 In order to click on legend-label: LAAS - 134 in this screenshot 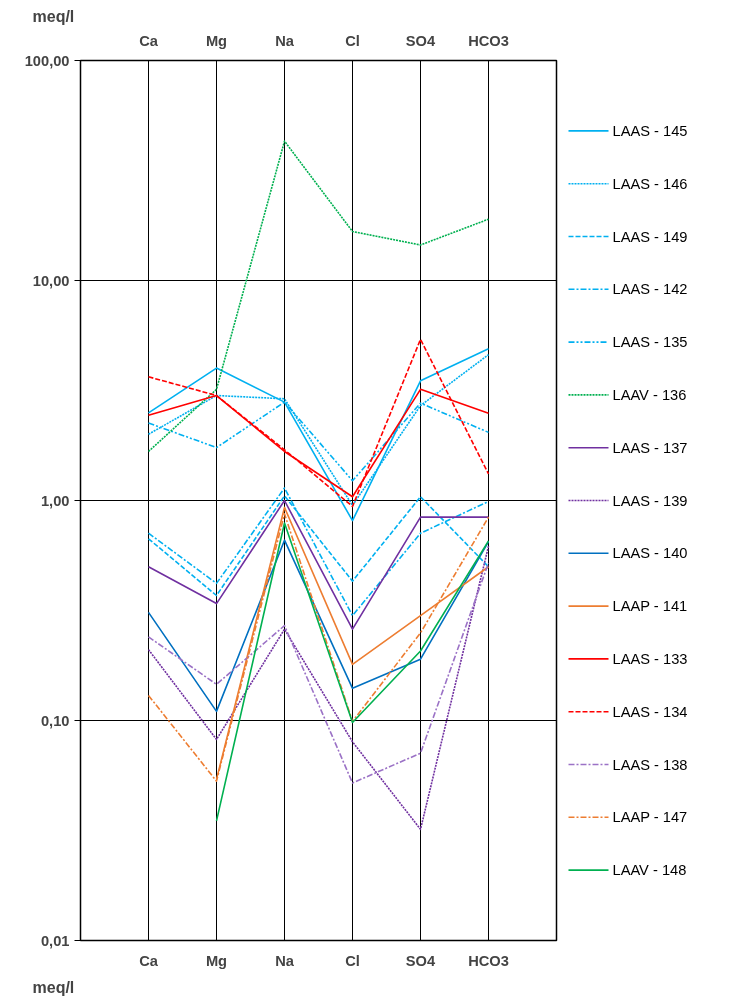, I will do `click(650, 711)`.